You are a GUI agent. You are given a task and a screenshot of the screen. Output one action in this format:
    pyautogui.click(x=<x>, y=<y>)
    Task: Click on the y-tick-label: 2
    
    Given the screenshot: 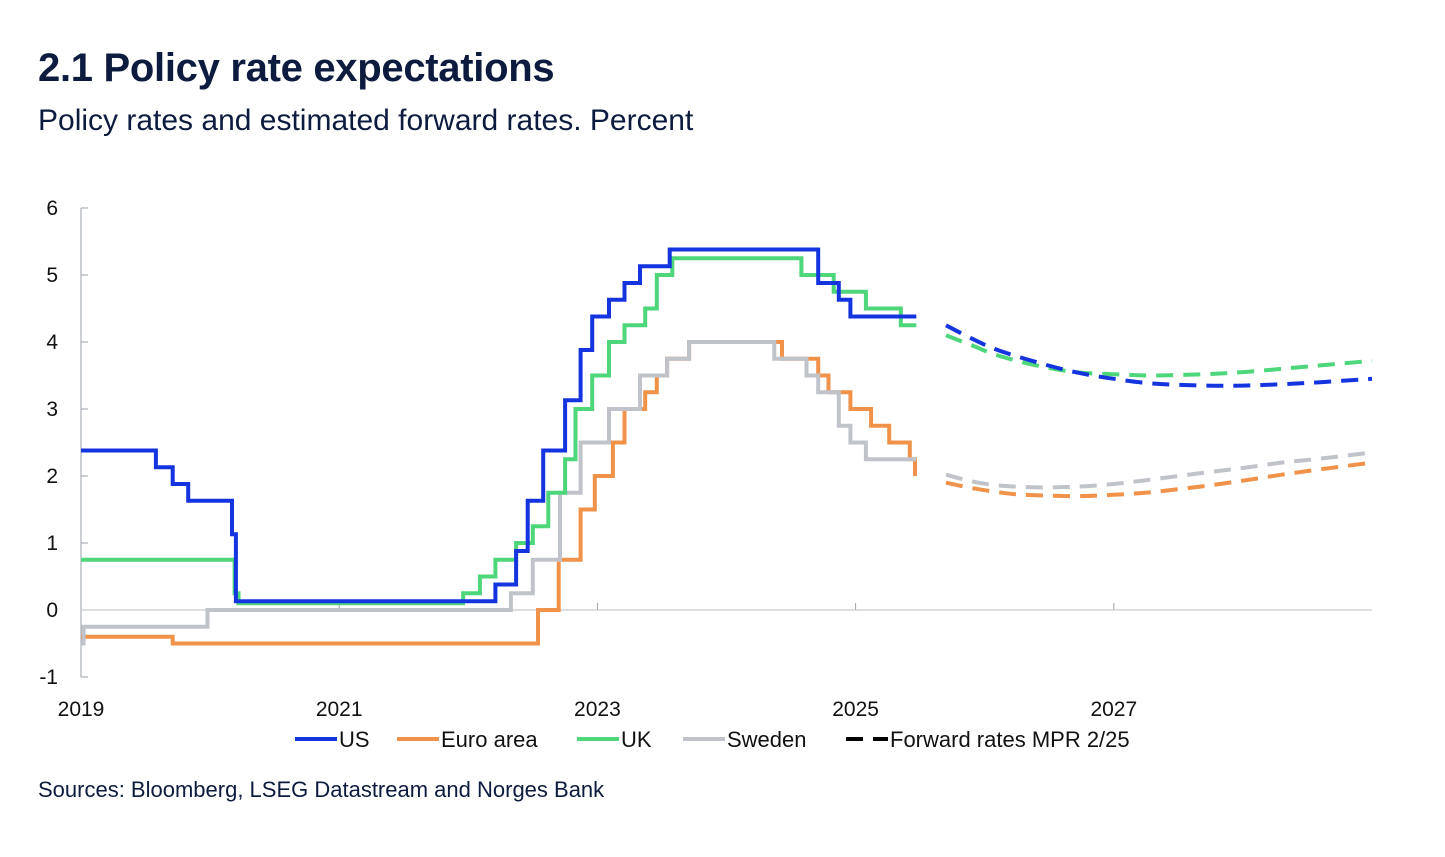 What is the action you would take?
    pyautogui.click(x=52, y=476)
    